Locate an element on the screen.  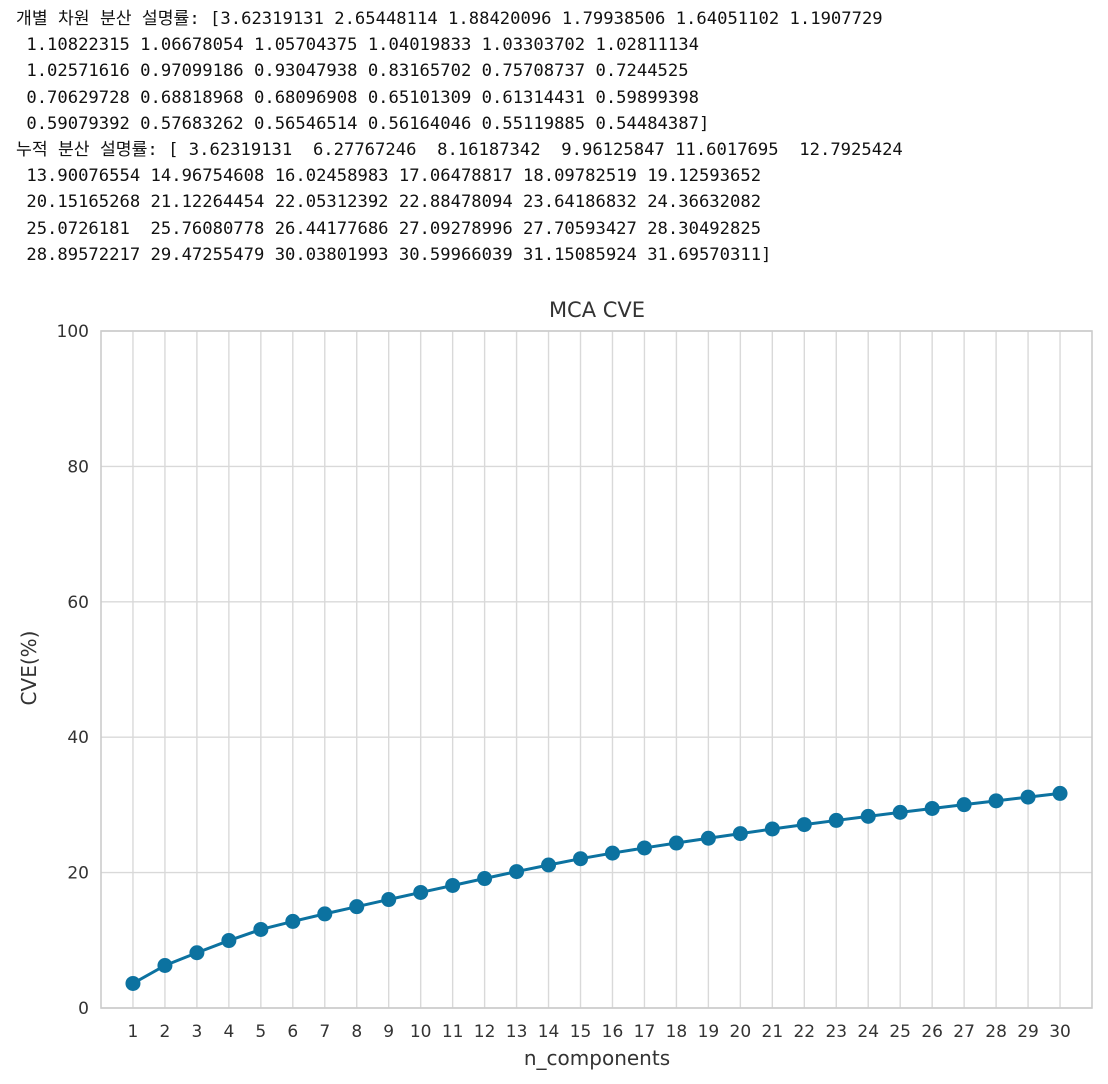
x-tick-label: 1 is located at coordinates (133, 1032).